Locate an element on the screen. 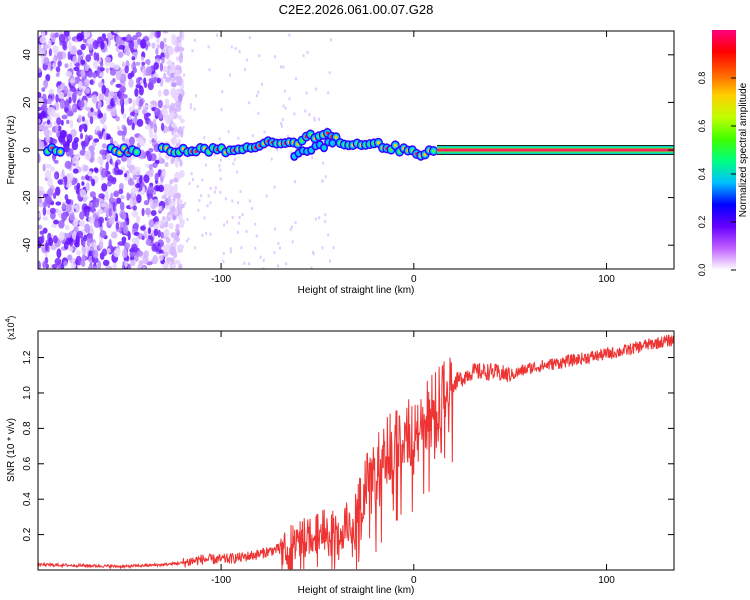 Image resolution: width=750 pixels, height=600 pixels. chart-title: C2E2.2026.061.00.07.G28 is located at coordinates (356, 9).